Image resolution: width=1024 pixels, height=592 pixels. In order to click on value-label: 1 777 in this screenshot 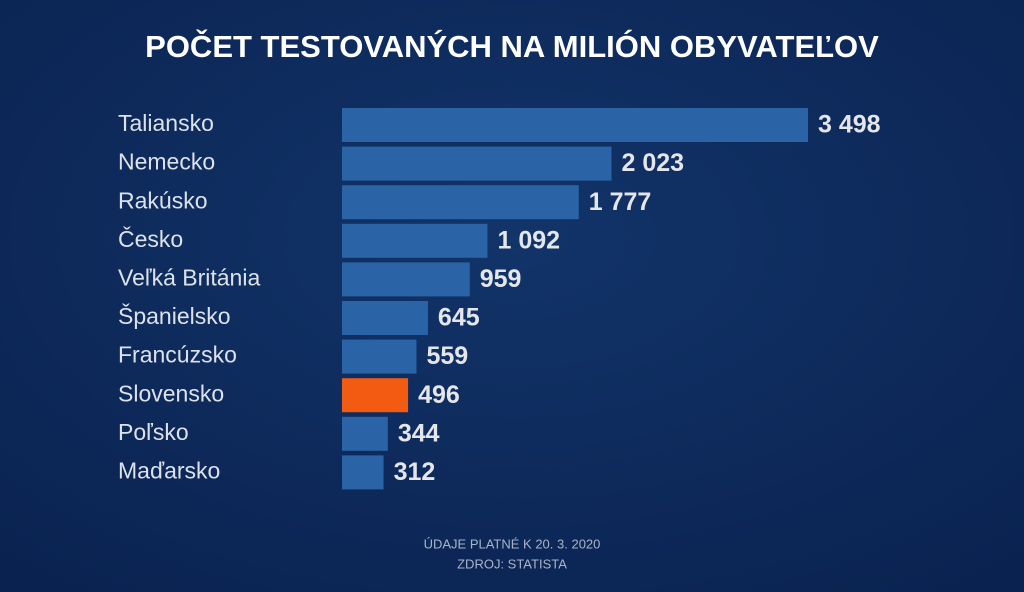, I will do `click(620, 202)`.